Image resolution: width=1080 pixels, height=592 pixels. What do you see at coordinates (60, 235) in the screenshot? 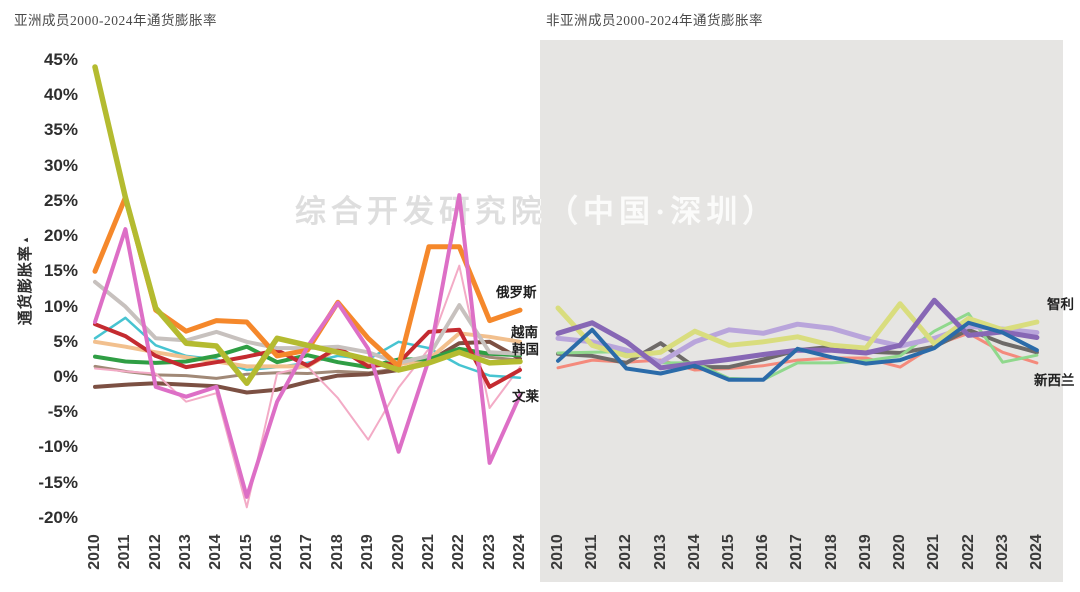
I see `y-tick-label: 20%` at bounding box center [60, 235].